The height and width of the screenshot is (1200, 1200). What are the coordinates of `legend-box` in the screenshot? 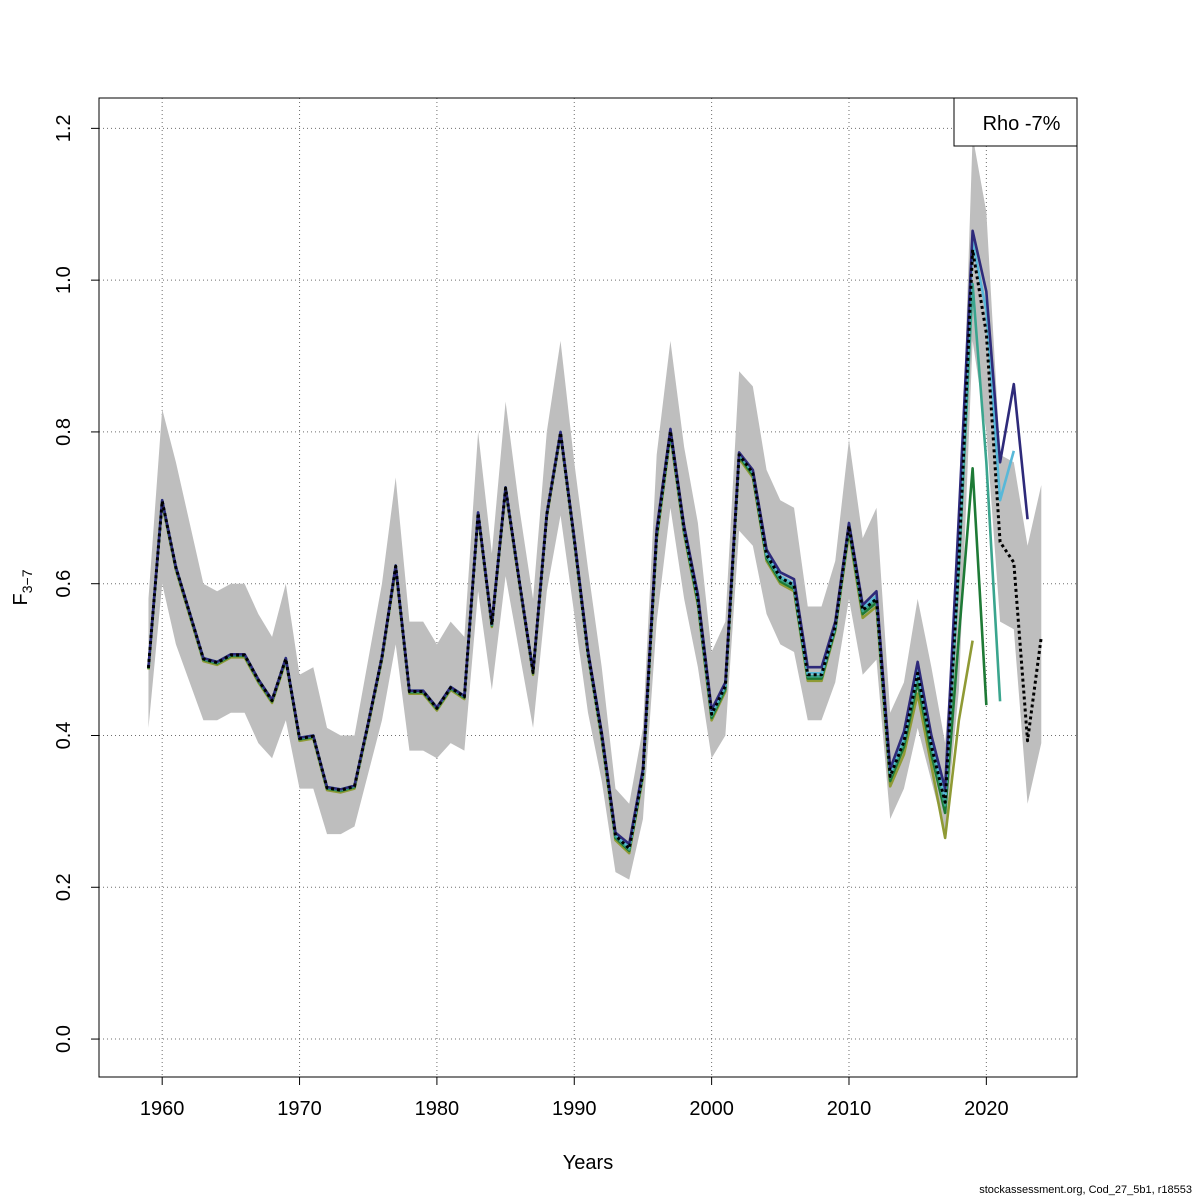 It's located at (1015, 122).